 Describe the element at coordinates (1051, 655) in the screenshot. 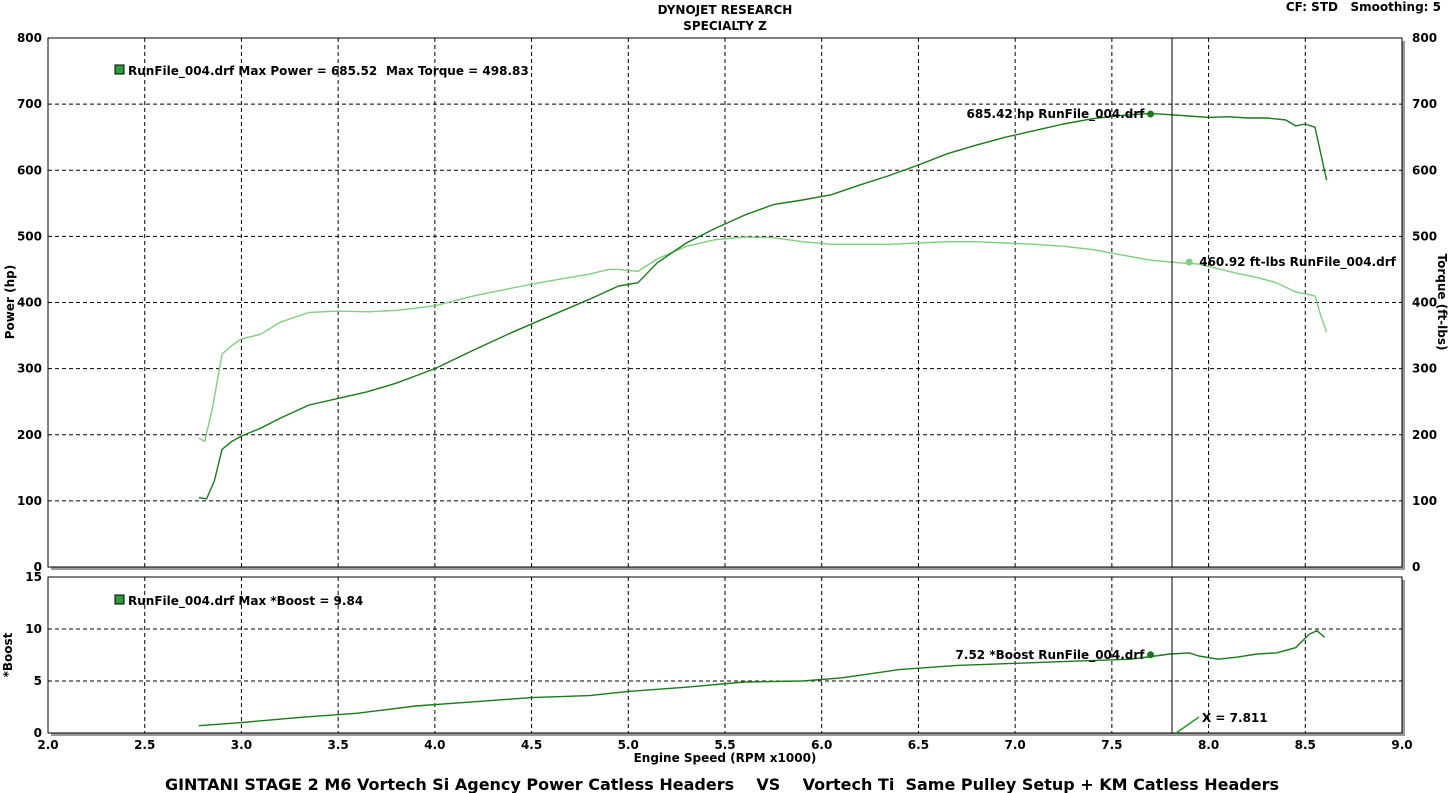

I see `annotation-label: 7.52 *Boost RunFile_004.drf` at that location.